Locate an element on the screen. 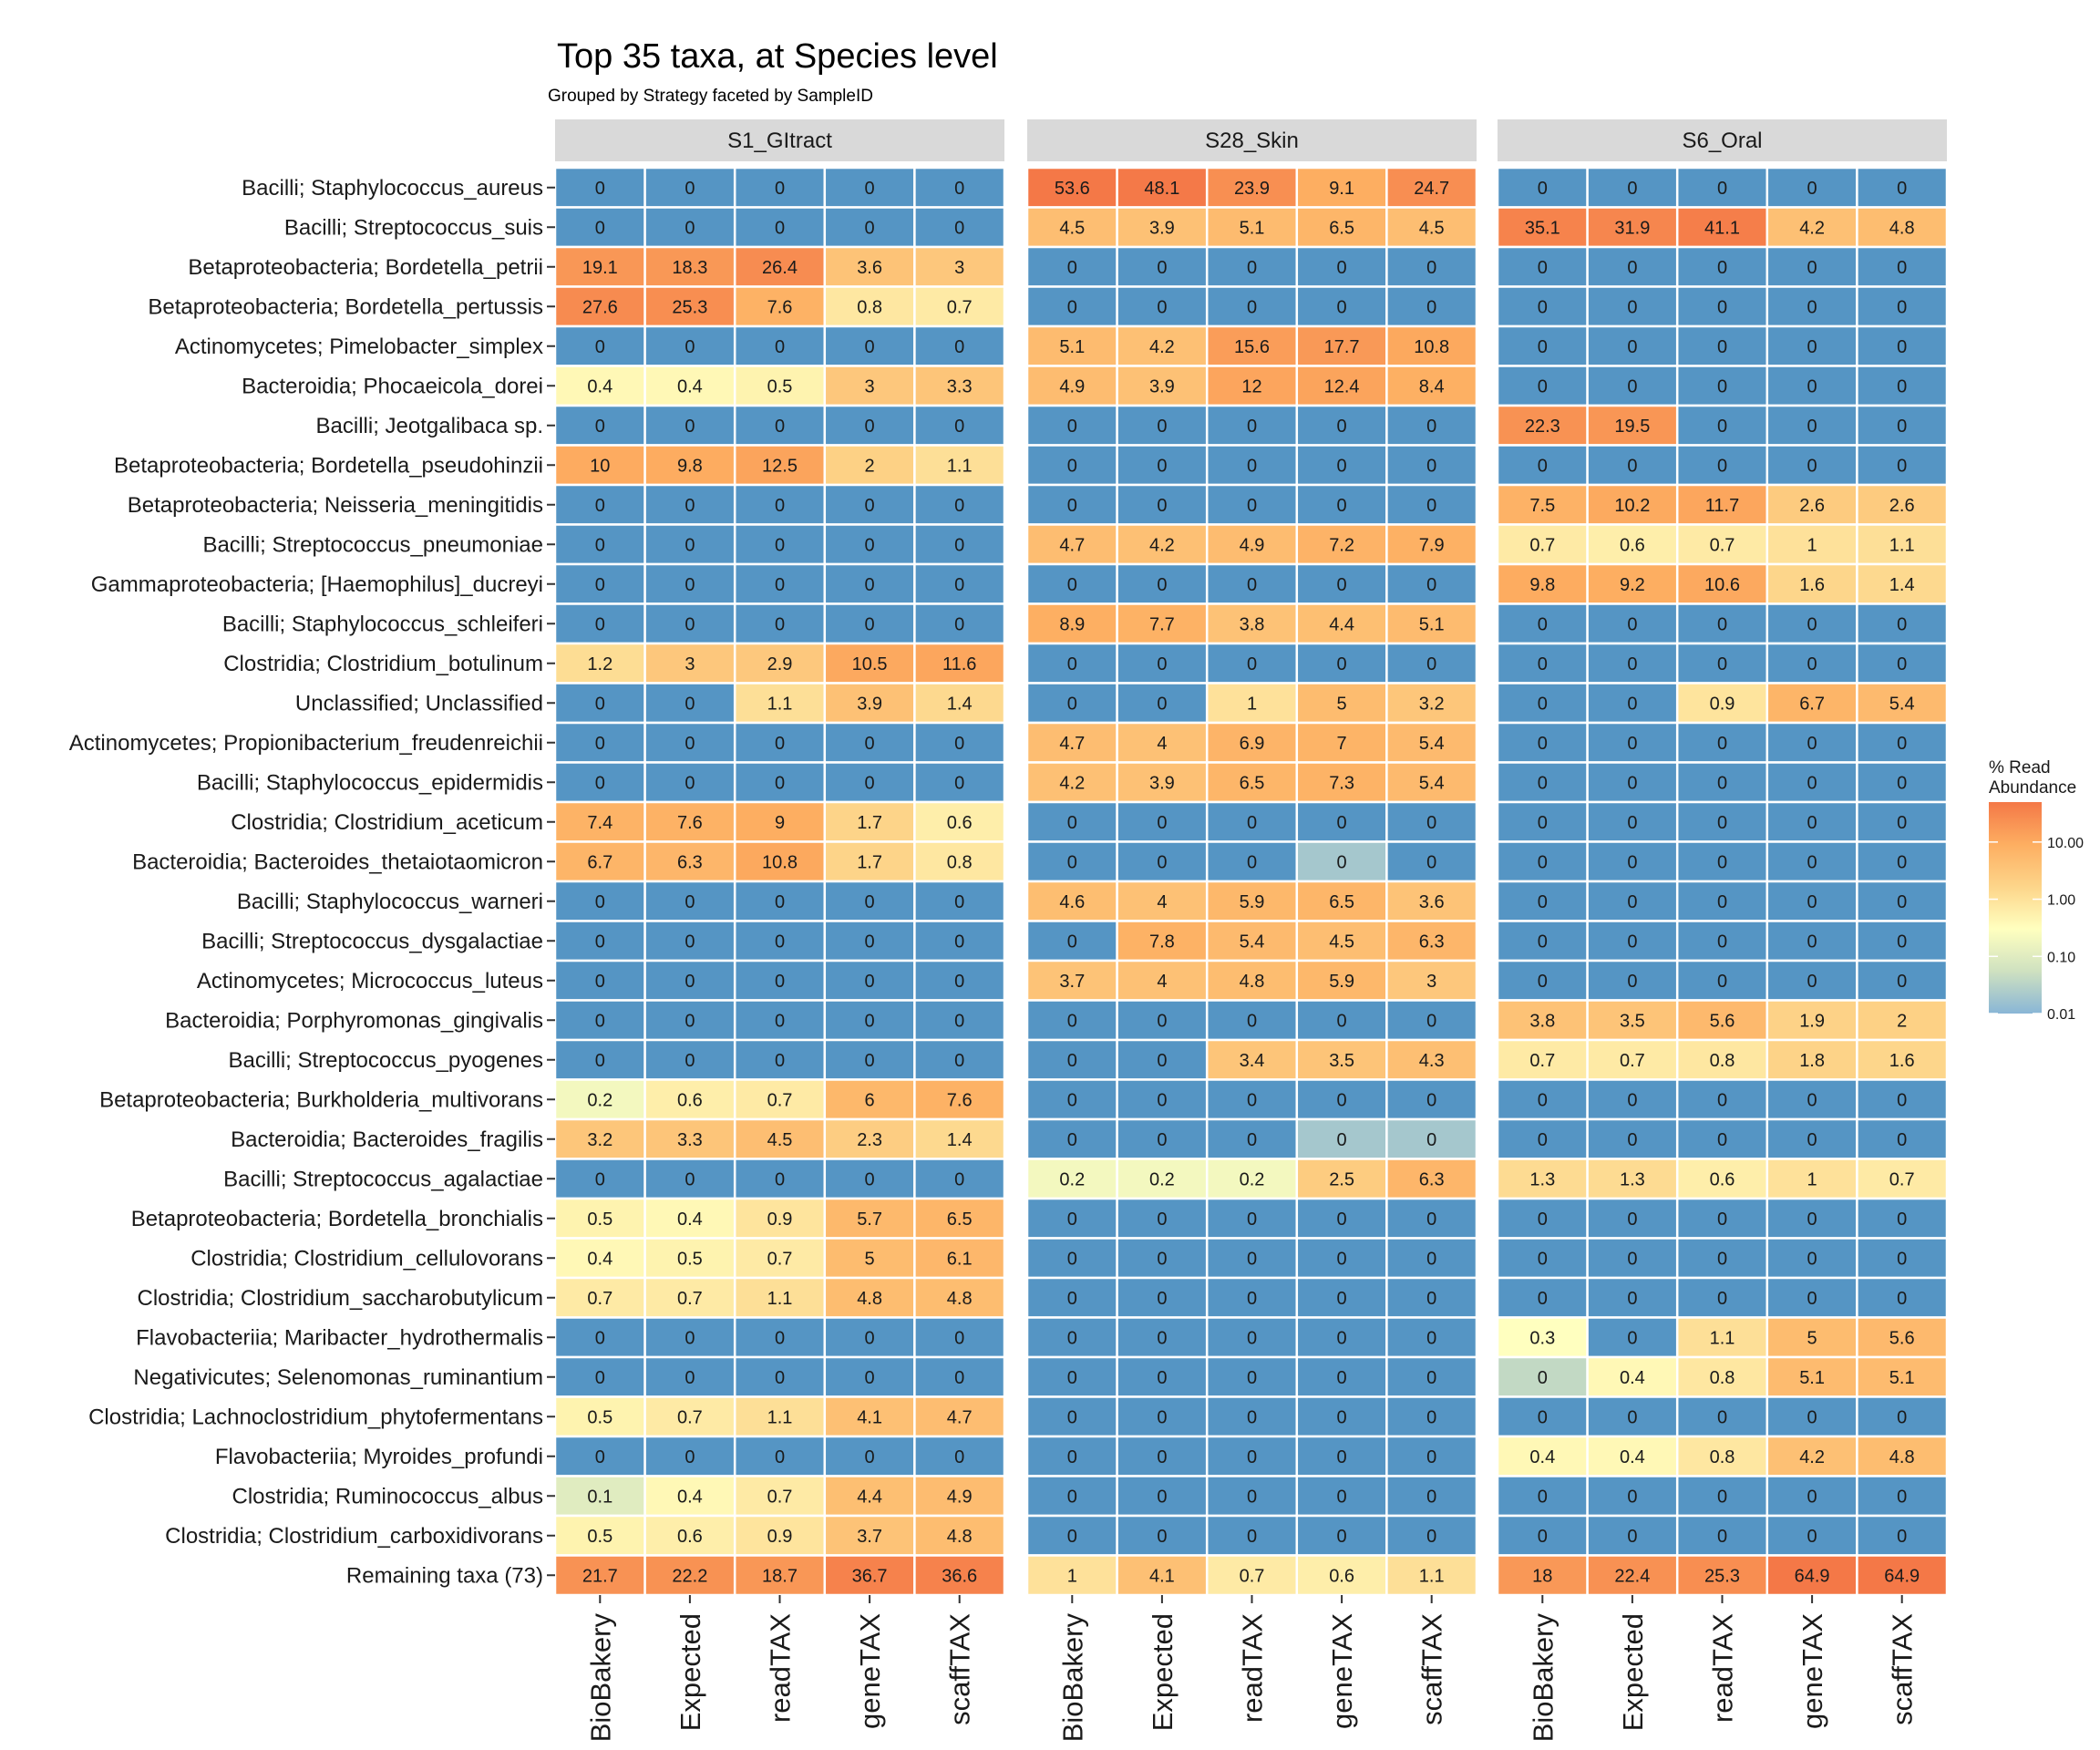  cell-value-label: 3.9 is located at coordinates (1162, 386).